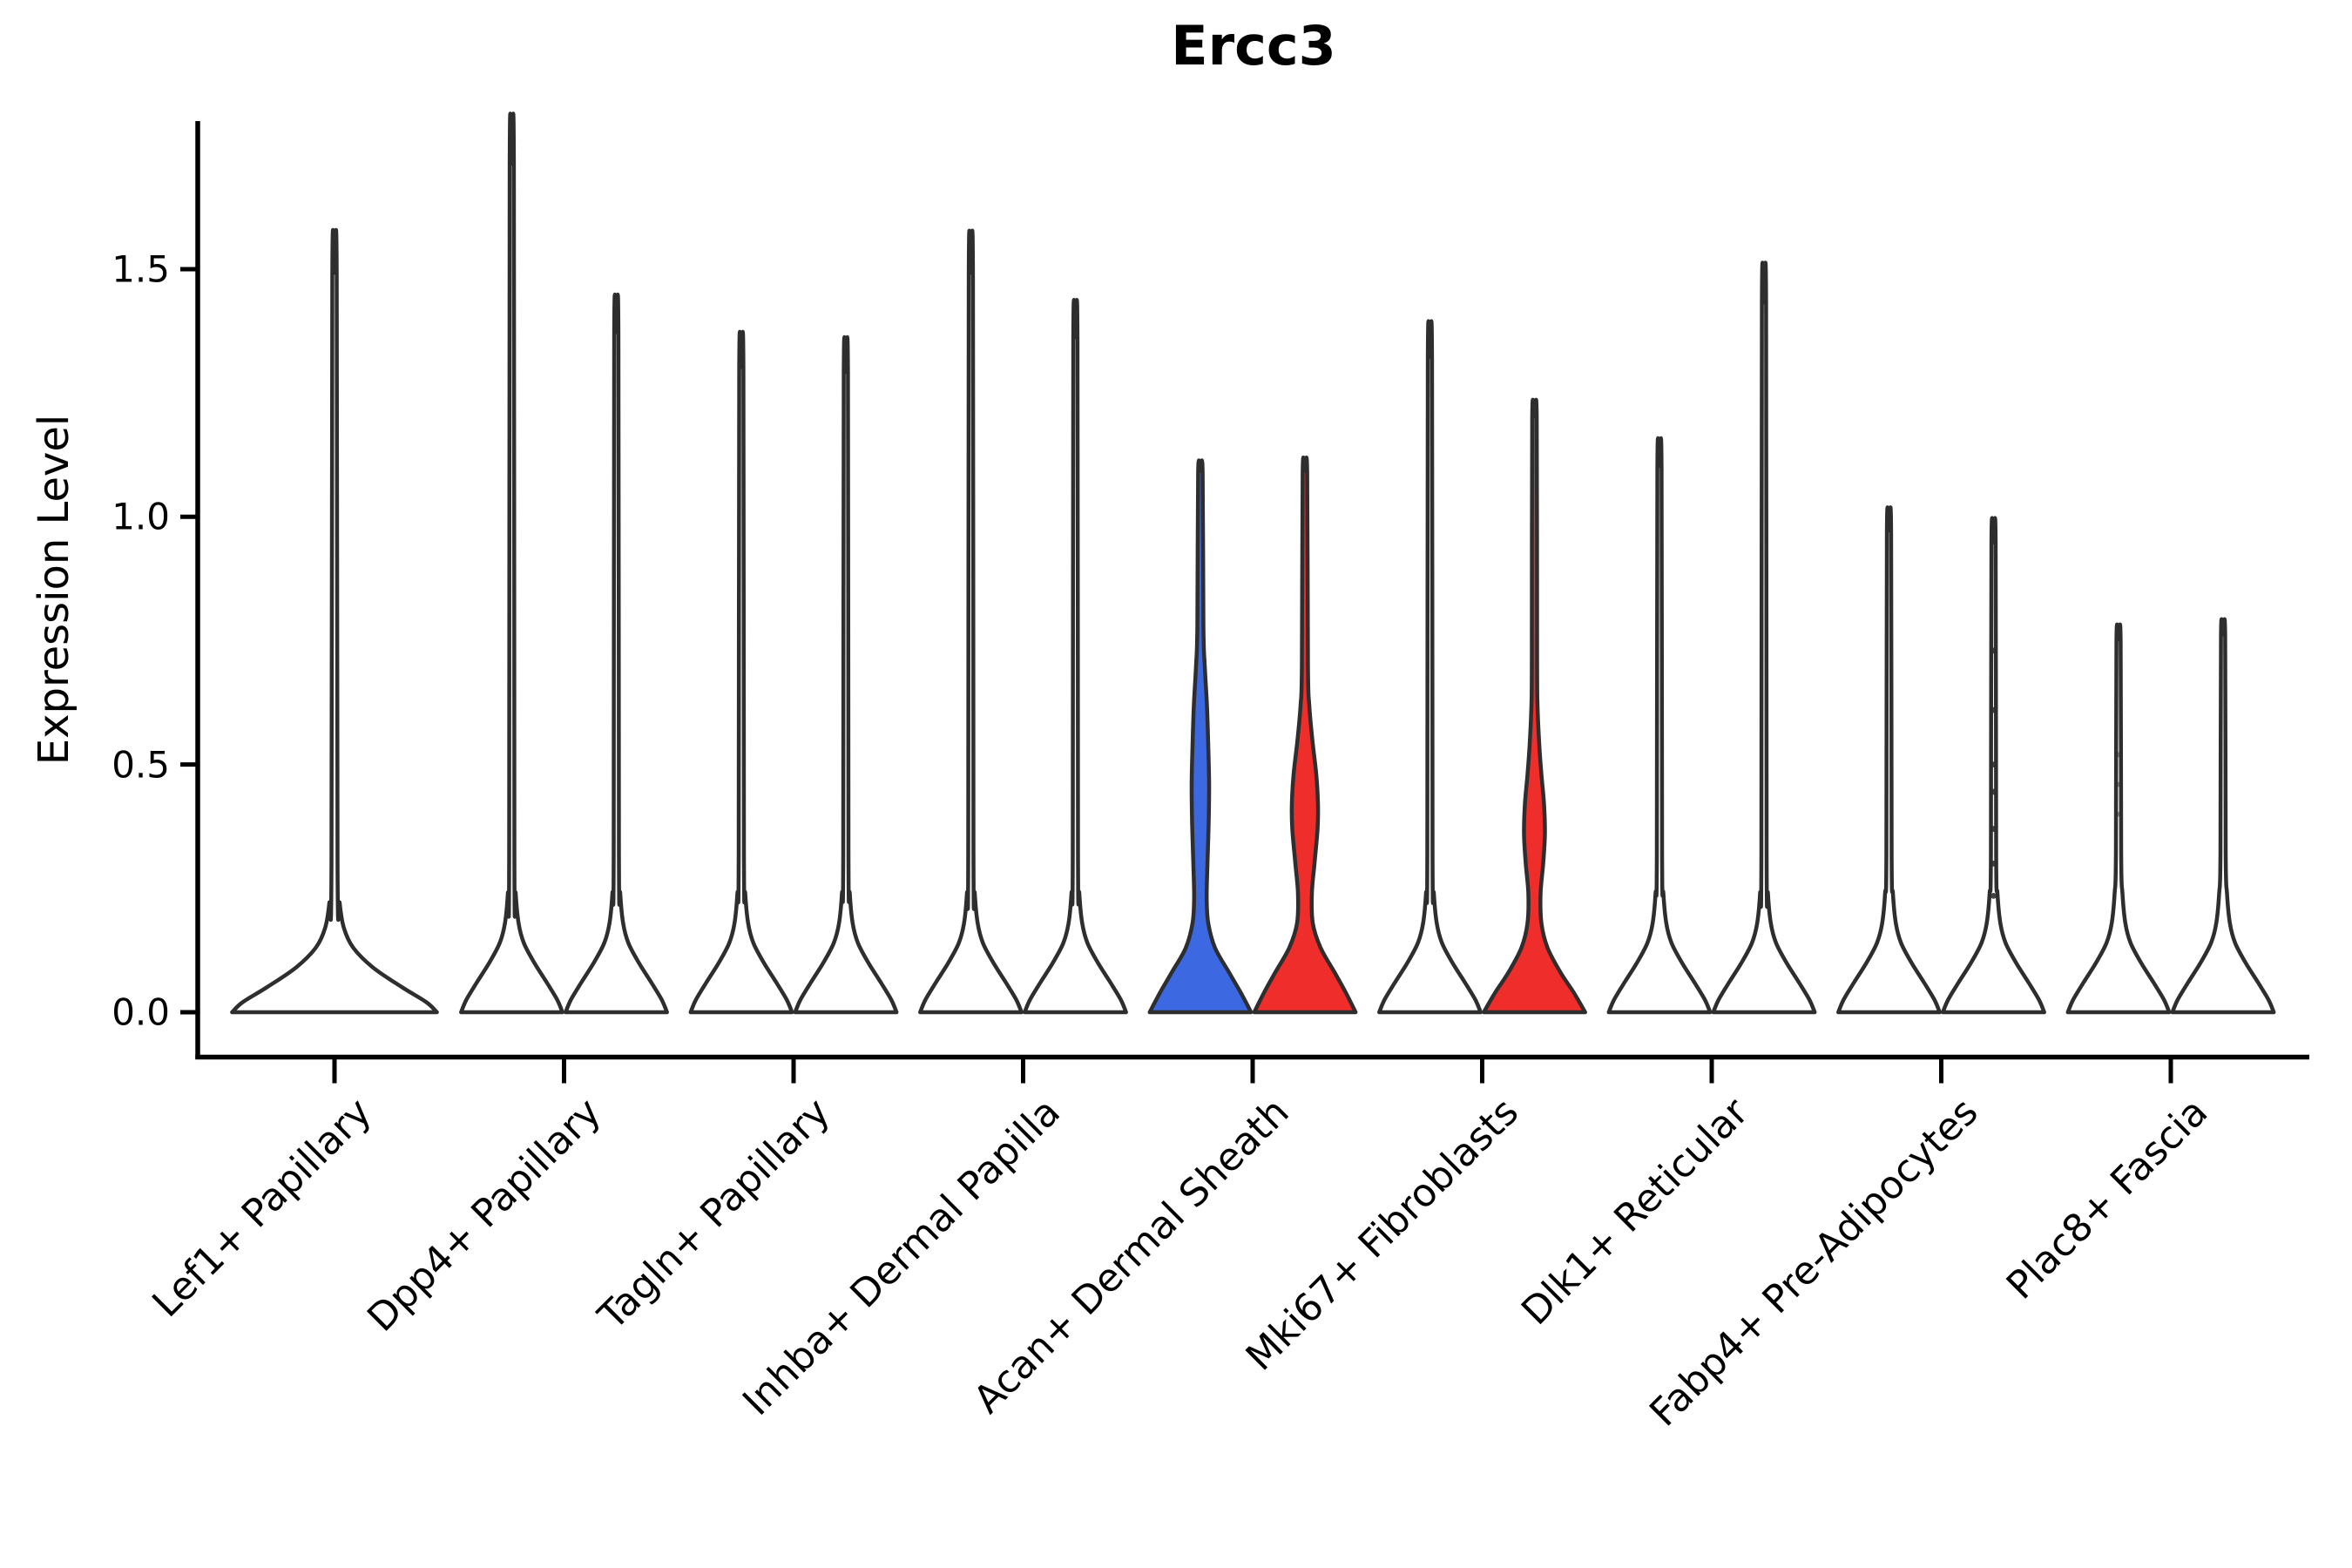 This screenshot has width=2352, height=1568. Describe the element at coordinates (1253, 46) in the screenshot. I see `chart-title: Ercc3` at that location.